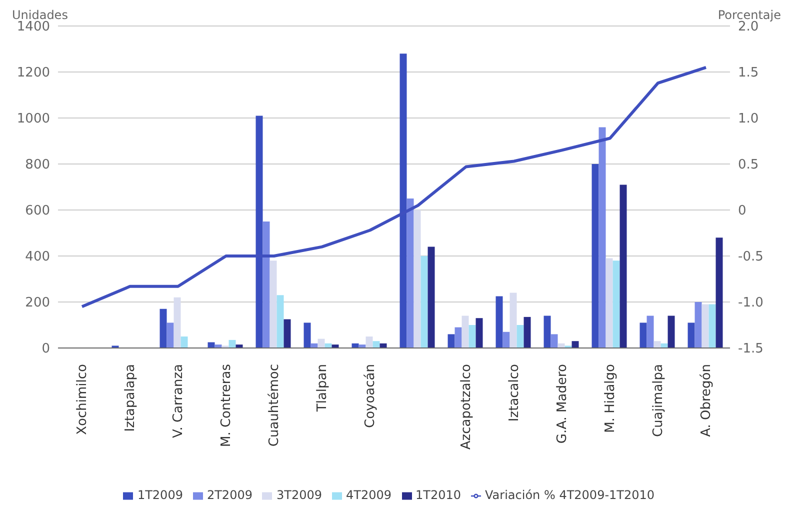 The image size is (793, 510). What do you see at coordinates (748, 73) in the screenshot?
I see `y2-tick-label: 1.5` at bounding box center [748, 73].